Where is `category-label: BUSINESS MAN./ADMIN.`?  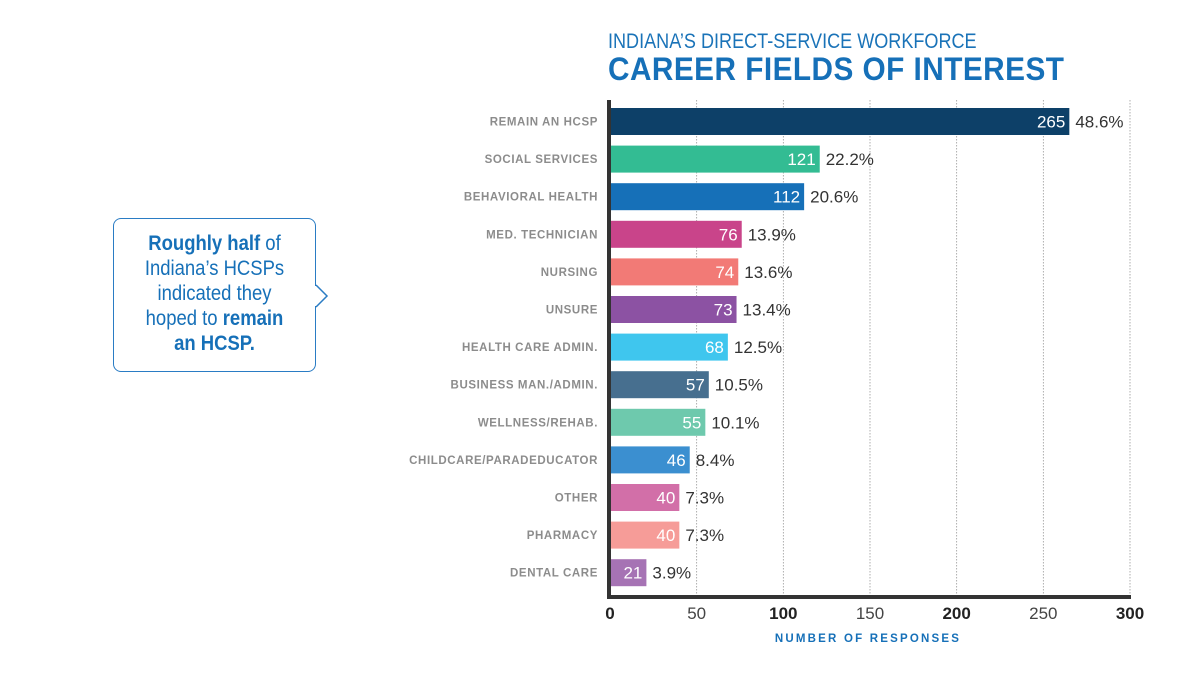 category-label: BUSINESS MAN./ADMIN. is located at coordinates (524, 386).